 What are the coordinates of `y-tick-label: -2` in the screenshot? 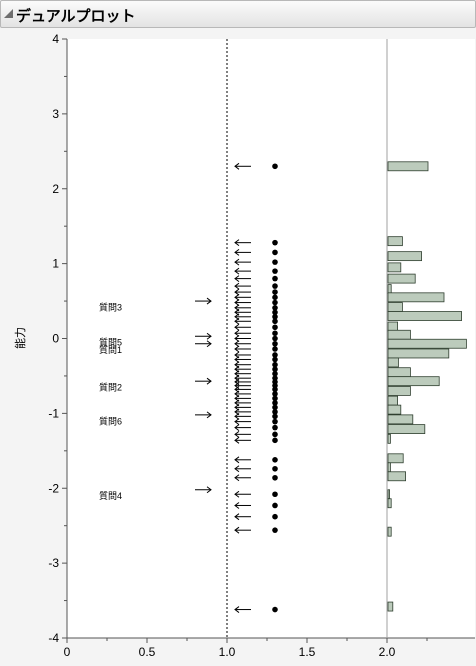 It's located at (53, 488).